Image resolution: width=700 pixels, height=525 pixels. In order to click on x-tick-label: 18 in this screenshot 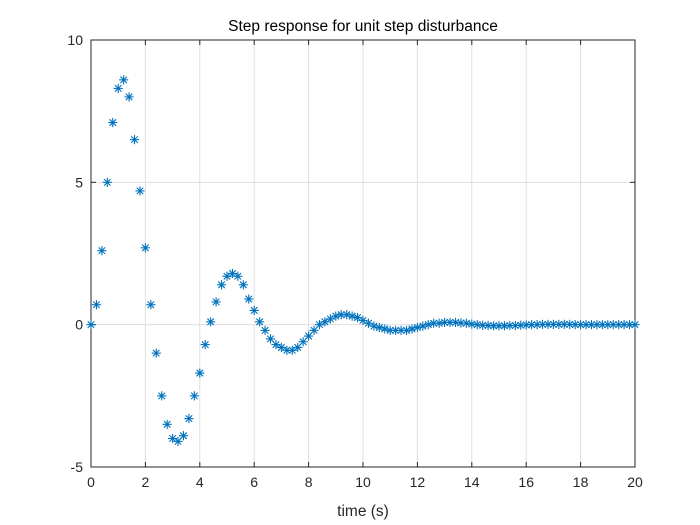, I will do `click(581, 482)`.